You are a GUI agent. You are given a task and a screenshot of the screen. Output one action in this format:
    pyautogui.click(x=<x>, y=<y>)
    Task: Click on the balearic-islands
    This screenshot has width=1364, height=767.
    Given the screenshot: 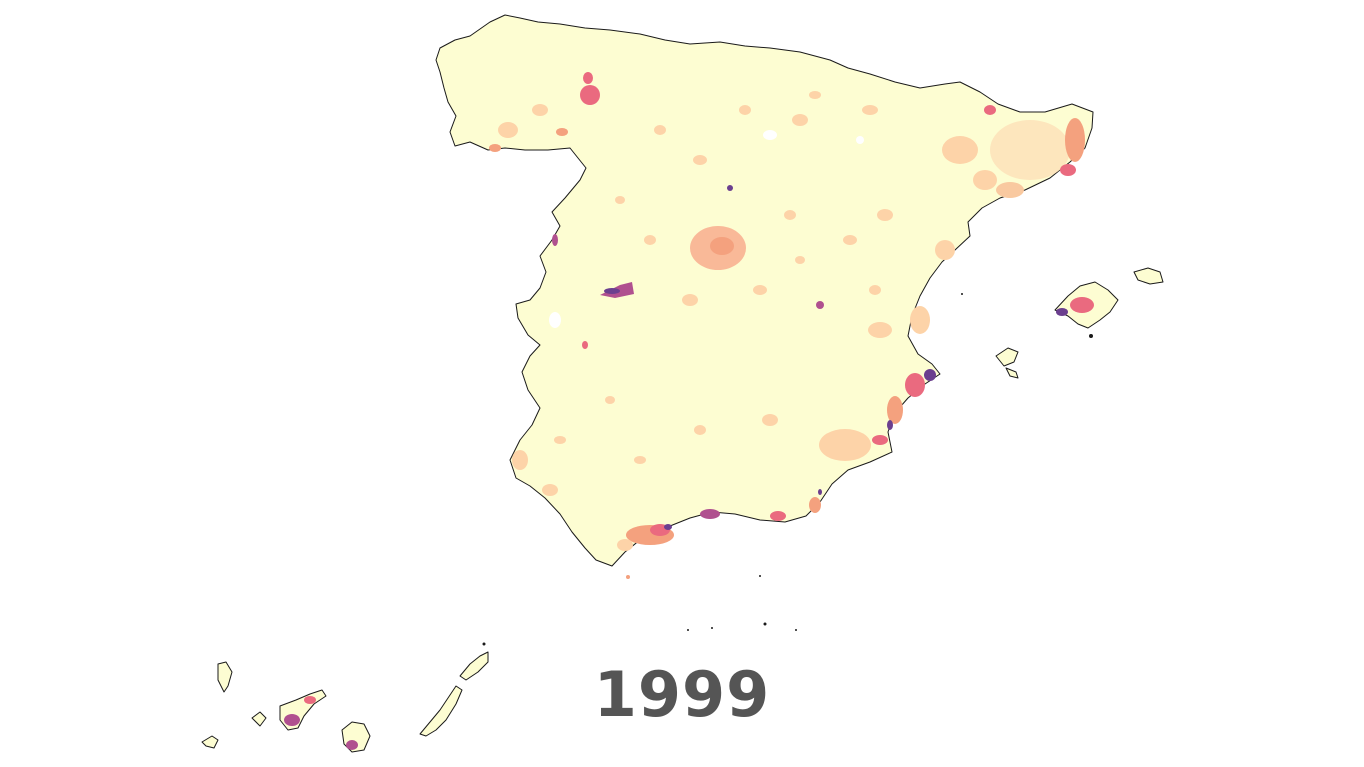 What is the action you would take?
    pyautogui.click(x=1079, y=323)
    